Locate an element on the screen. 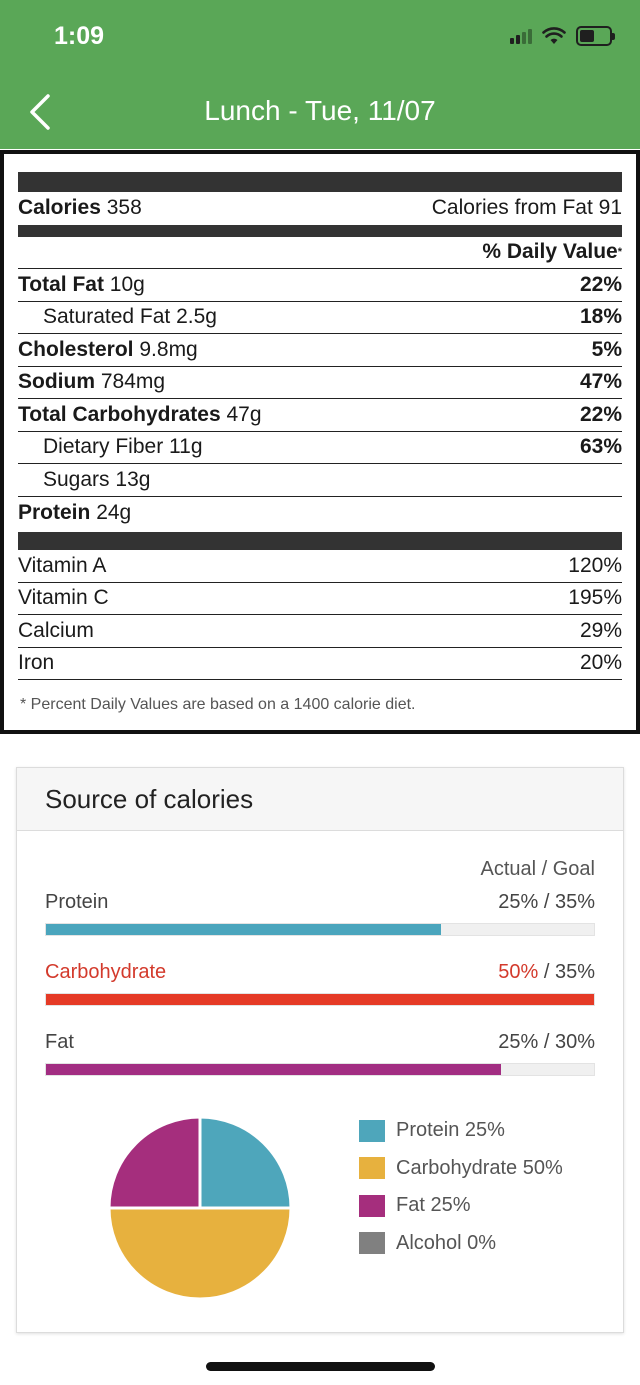 This screenshot has height=1385, width=640. actual-goal-header: Actual / Goal is located at coordinates (537, 869).